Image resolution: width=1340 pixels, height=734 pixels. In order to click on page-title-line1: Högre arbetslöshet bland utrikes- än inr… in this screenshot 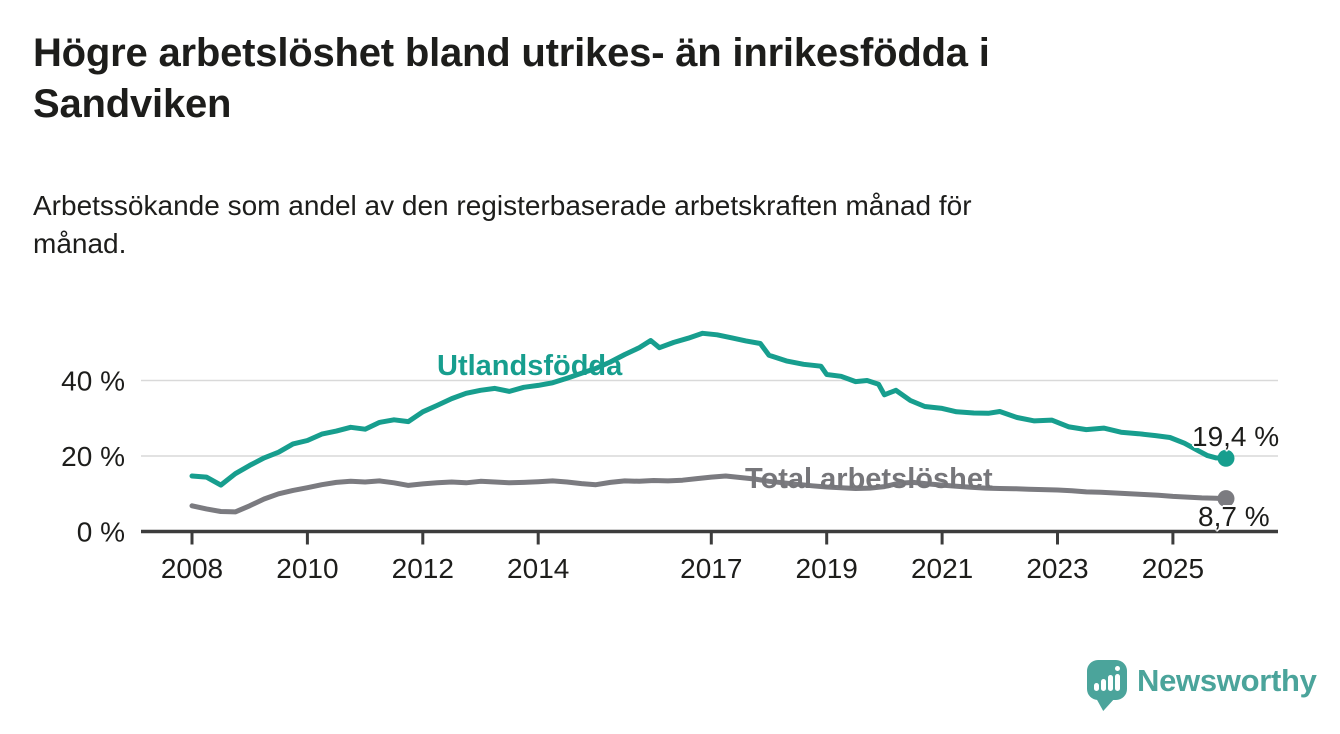, I will do `click(511, 53)`.